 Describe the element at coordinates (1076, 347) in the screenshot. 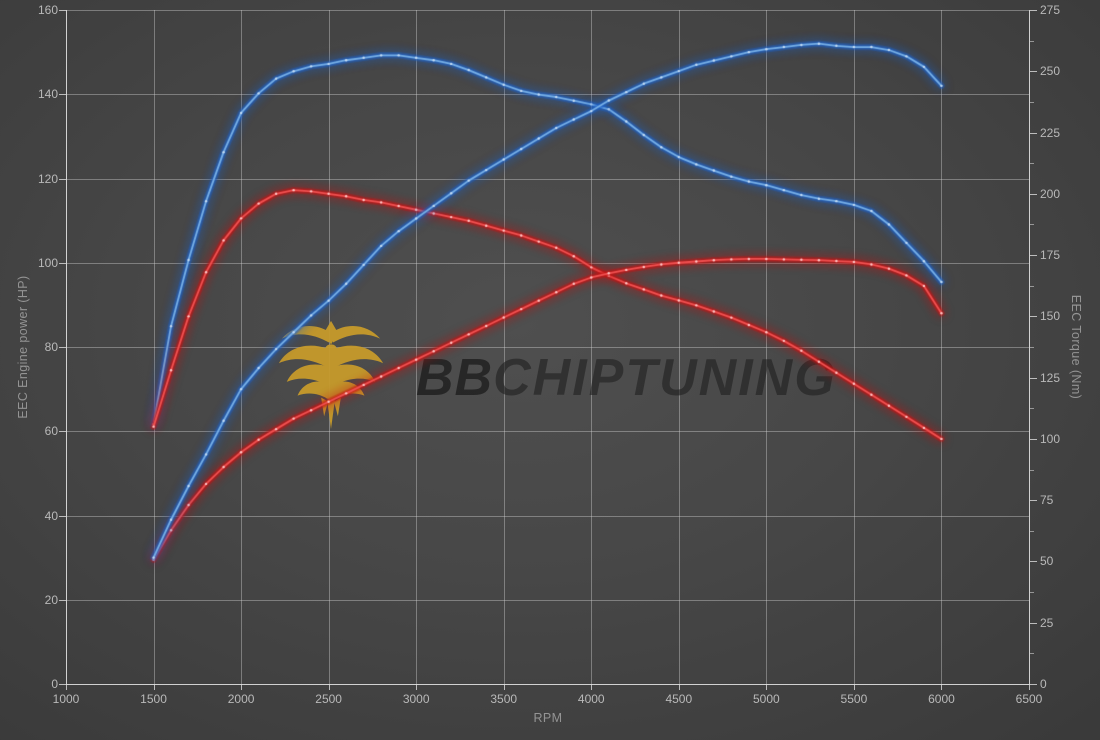

I see `y-axis-right-title: EEC Torque (Nm)` at that location.